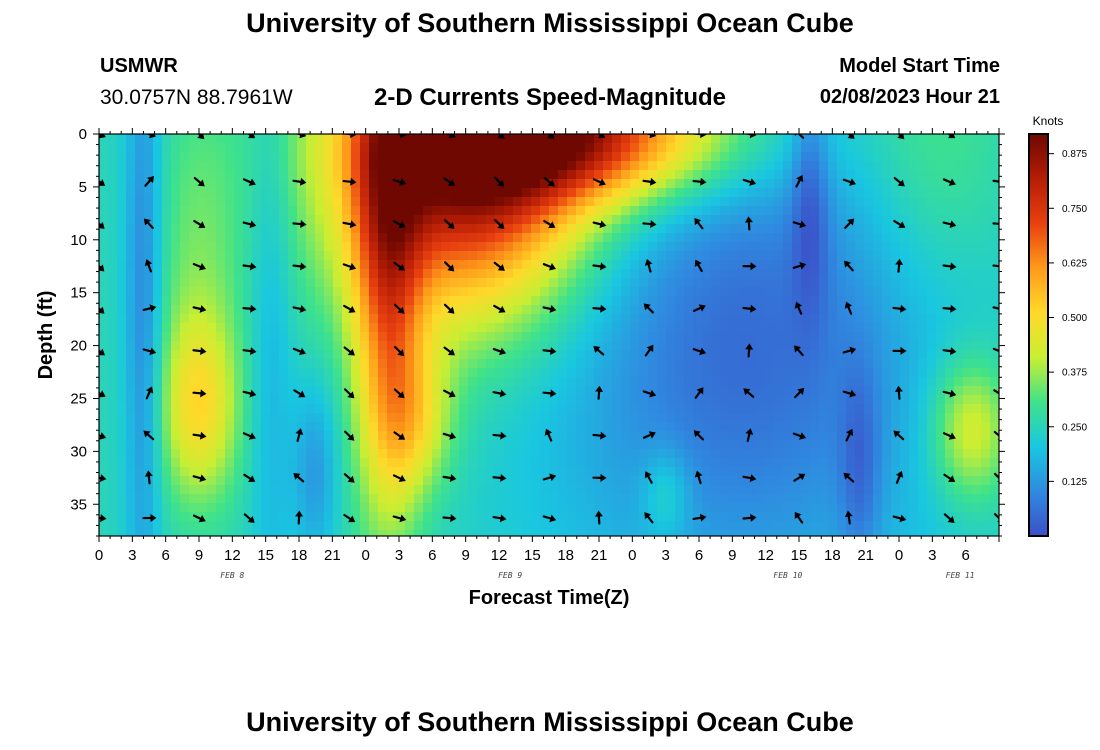 The width and height of the screenshot is (1100, 750). I want to click on y-axis-title: Depth (ft), so click(46, 335).